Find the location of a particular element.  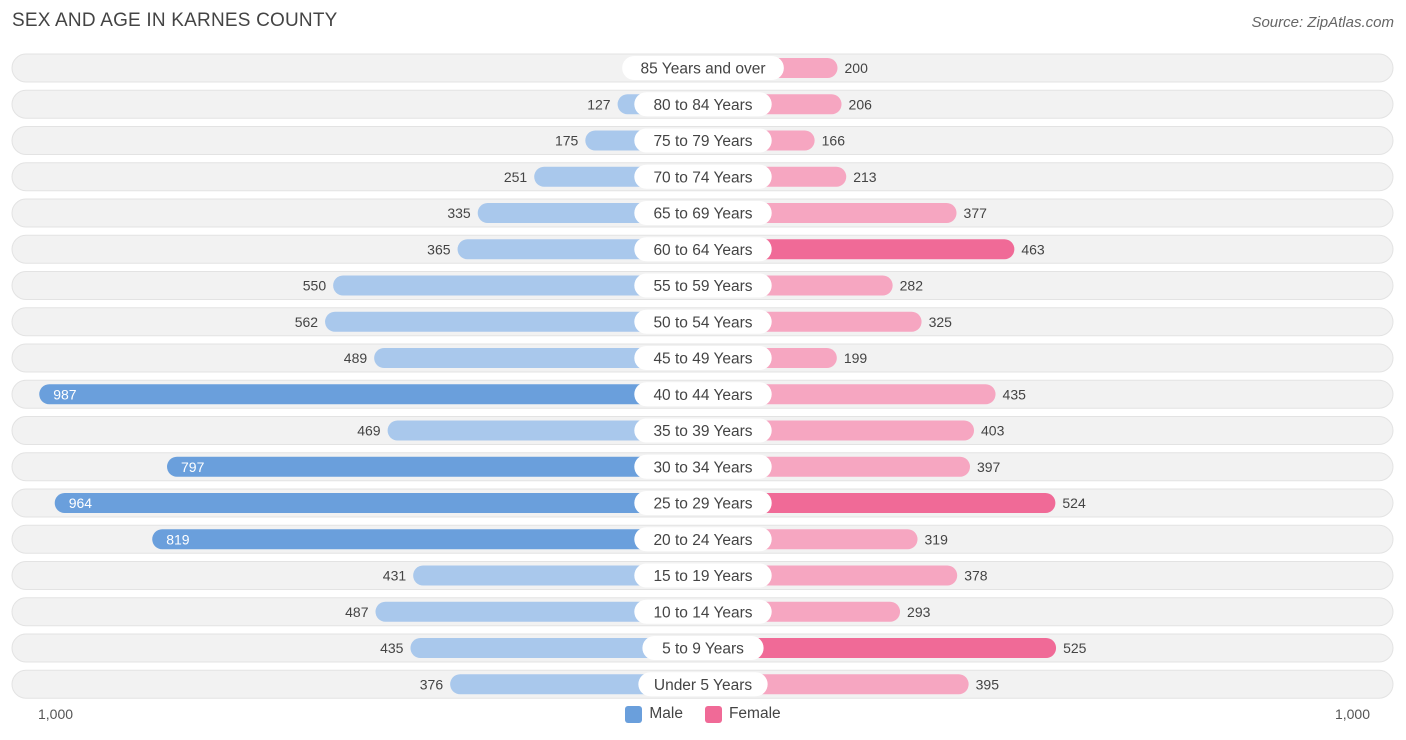

category-label: 15 to 19 Years is located at coordinates (702, 576).